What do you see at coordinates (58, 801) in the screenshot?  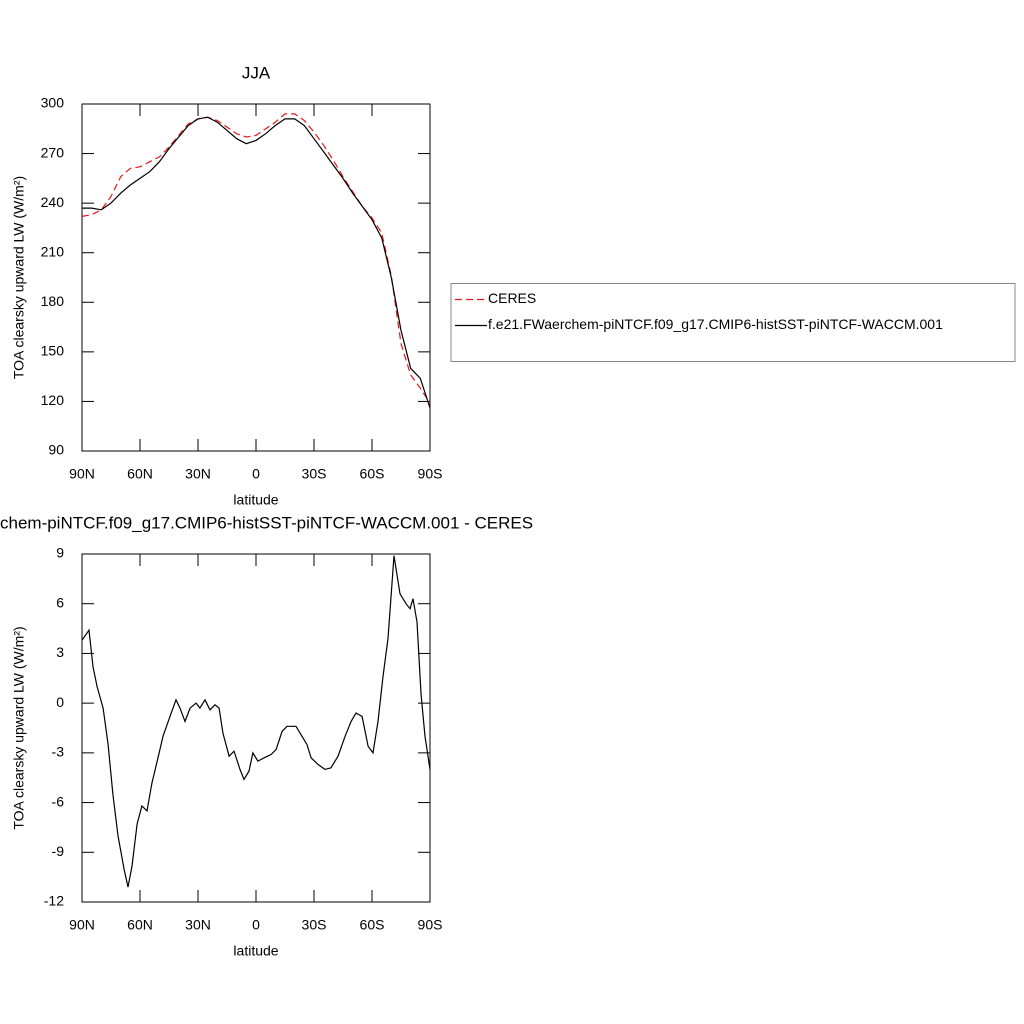 I see `y-tick-label: -6` at bounding box center [58, 801].